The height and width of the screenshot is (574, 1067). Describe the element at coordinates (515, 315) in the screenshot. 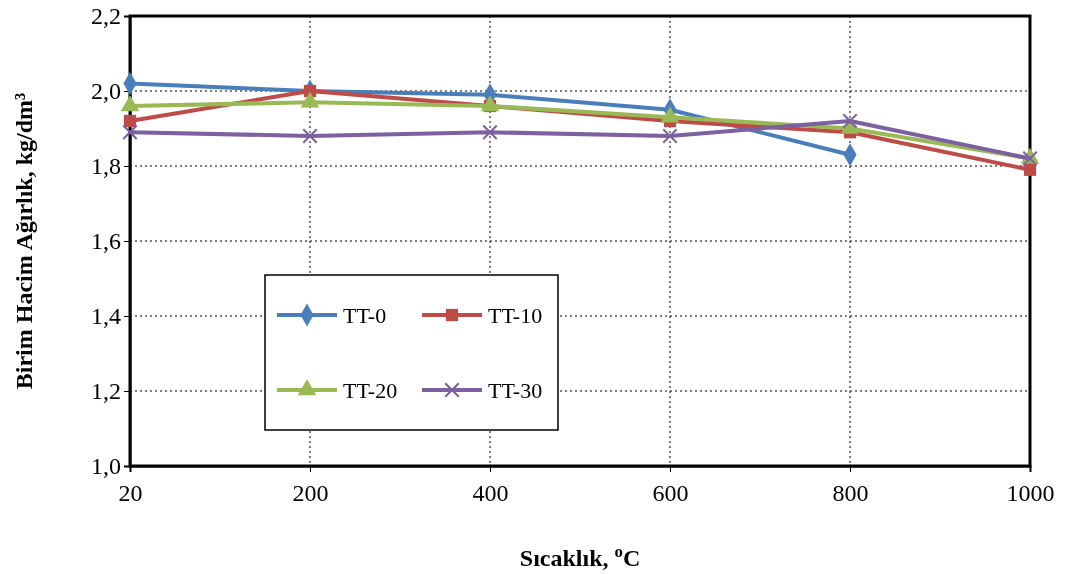

I see `legend-label: TT-10` at that location.